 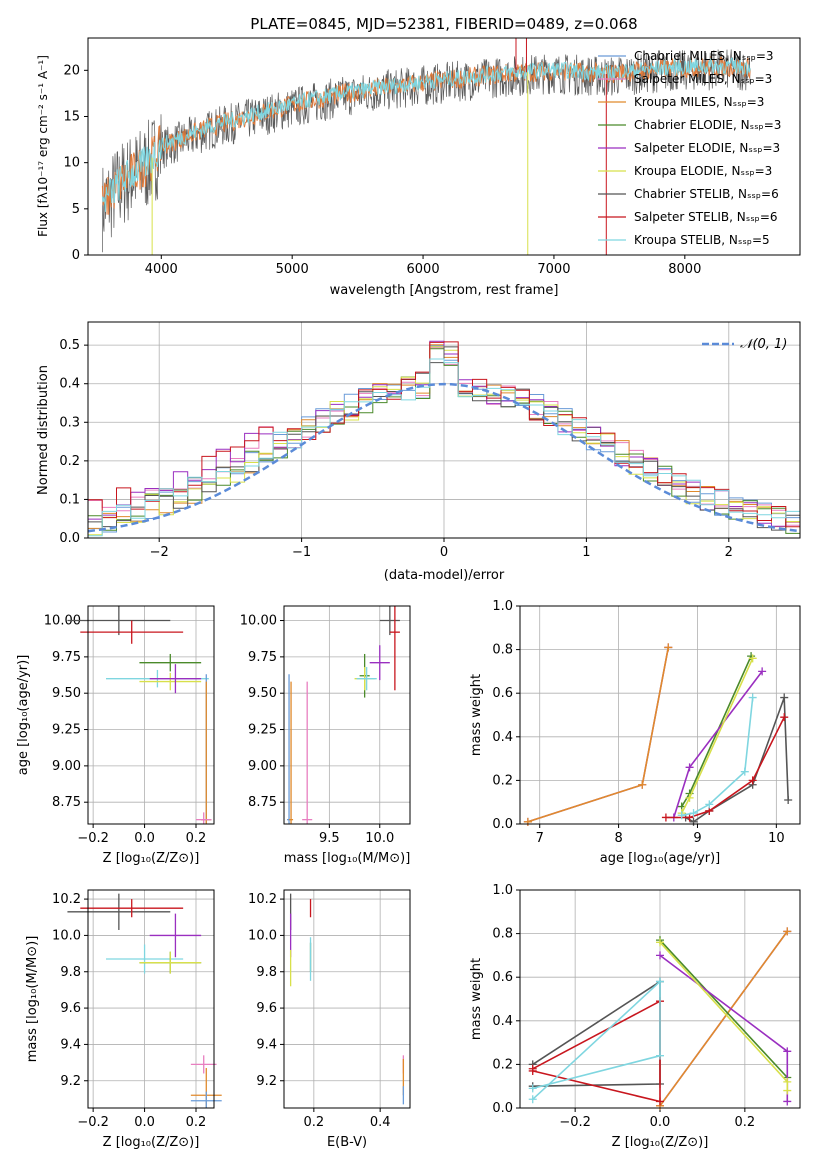 I want to click on spectrum-legend-label: Kroupa MILES, Nₛₛₚ=3, so click(x=699, y=102).